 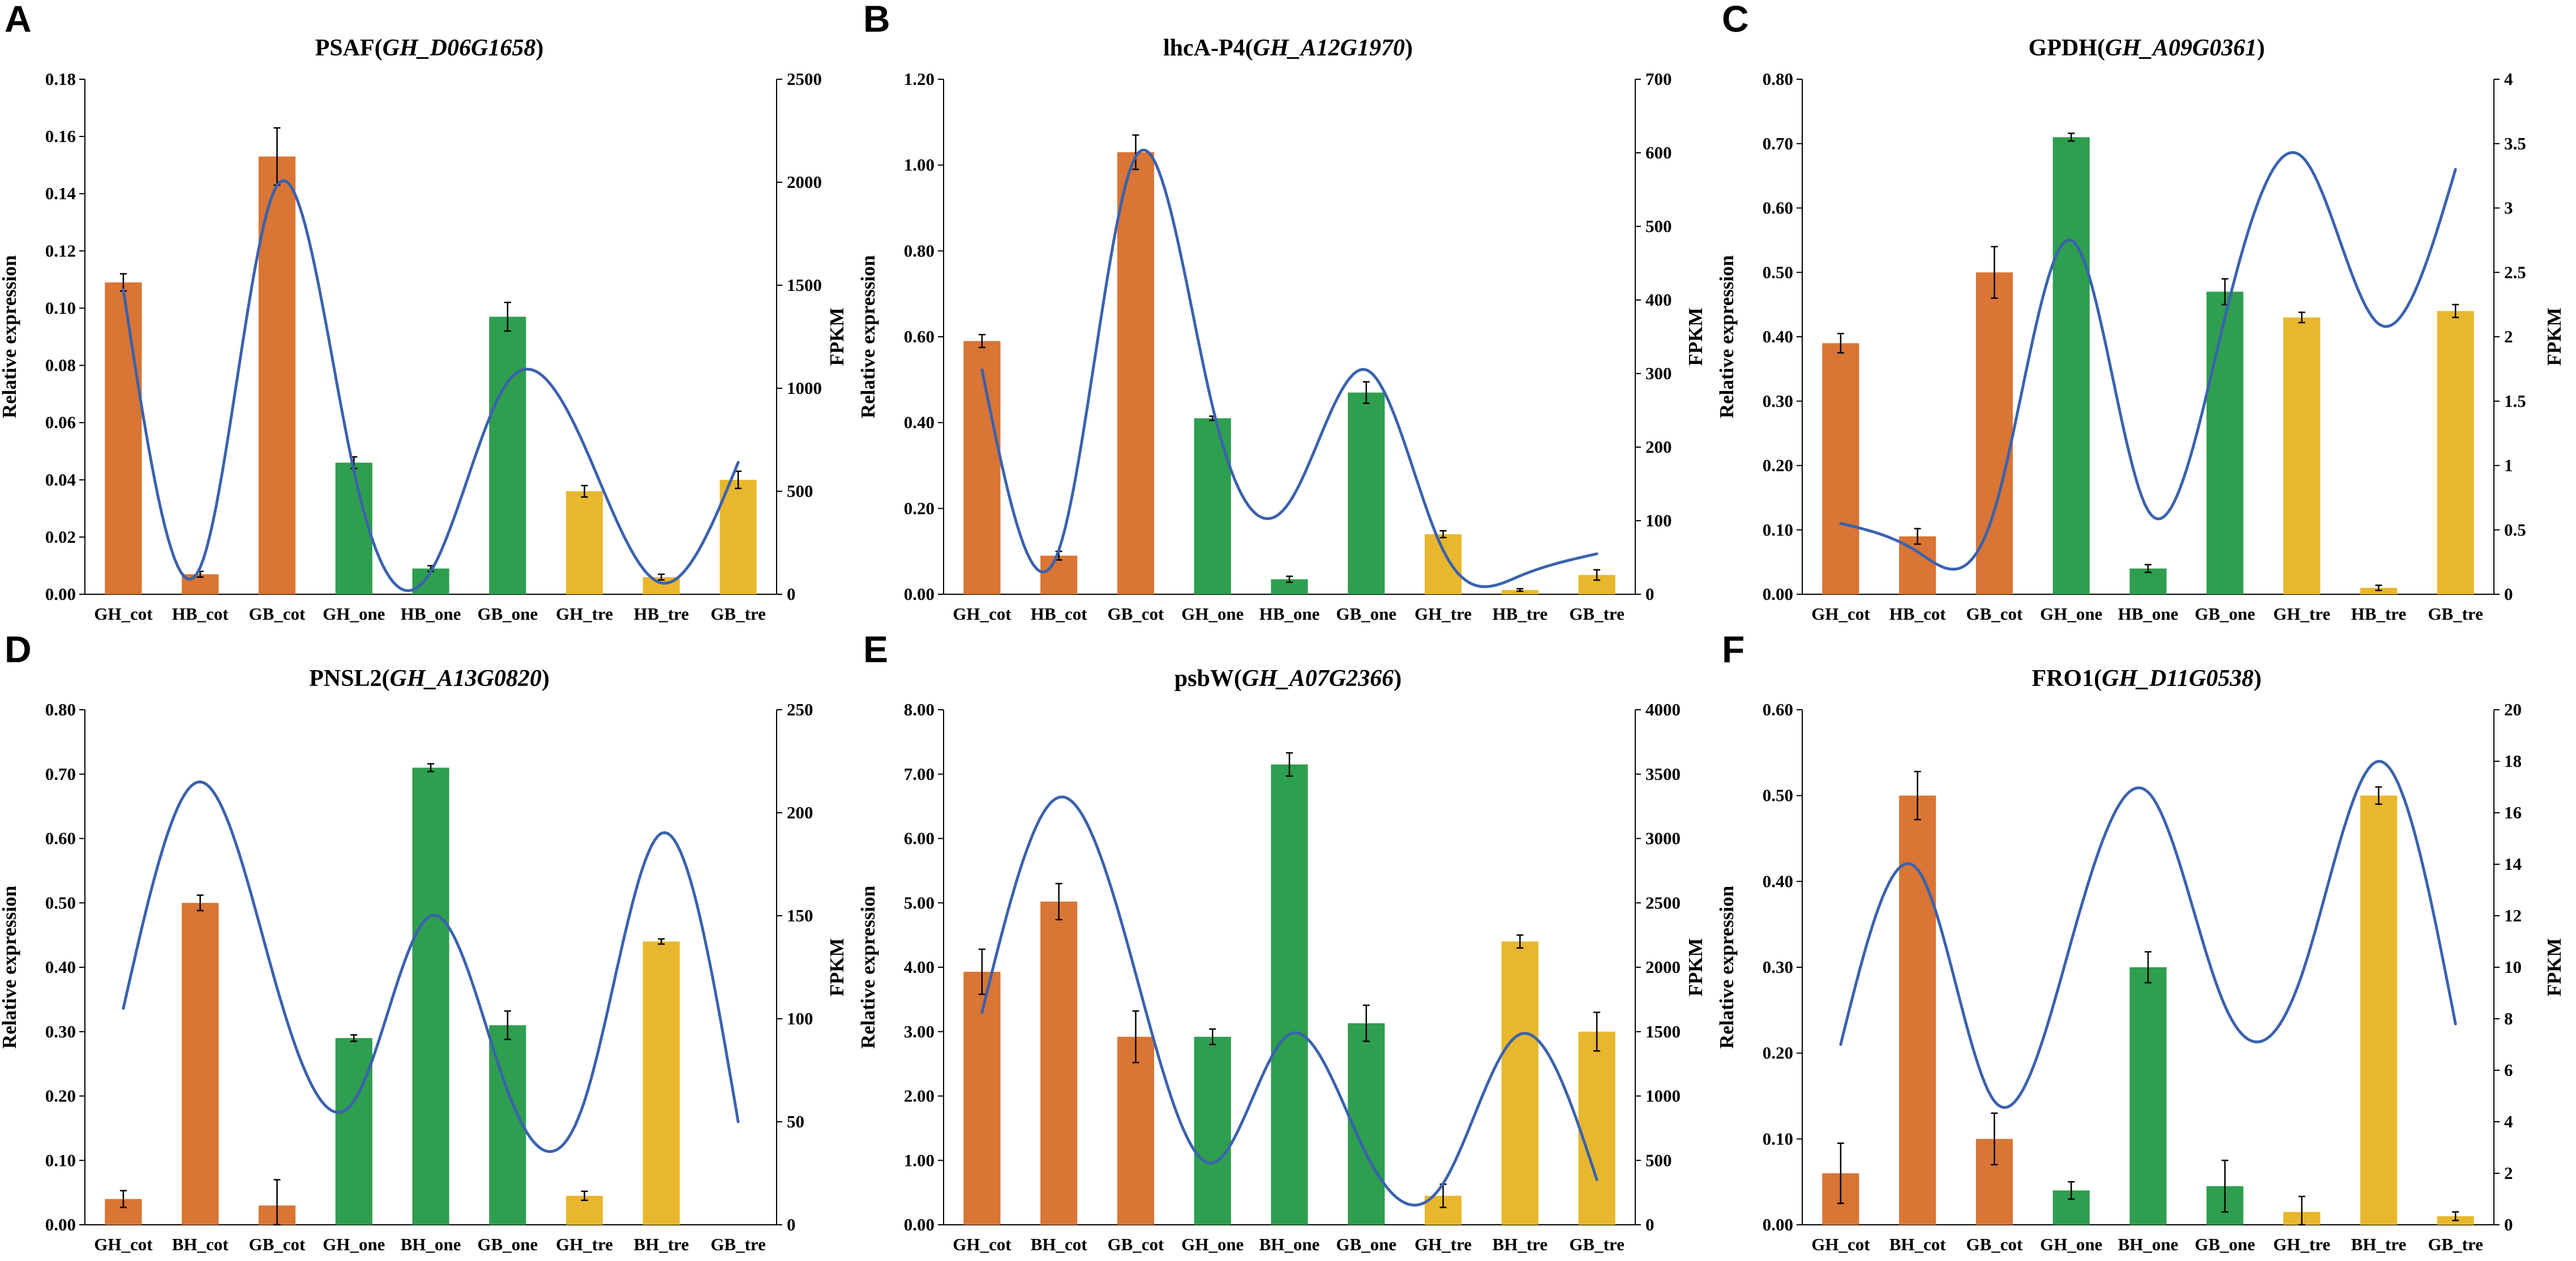 I want to click on title-prefix: PNSL2(, so click(x=349, y=679).